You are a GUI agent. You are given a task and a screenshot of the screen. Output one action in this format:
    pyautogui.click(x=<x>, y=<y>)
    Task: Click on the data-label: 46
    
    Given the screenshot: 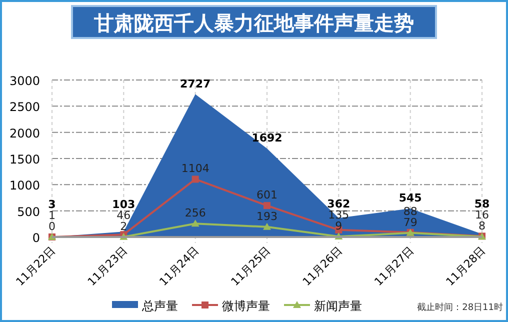 What is the action you would take?
    pyautogui.click(x=123, y=215)
    